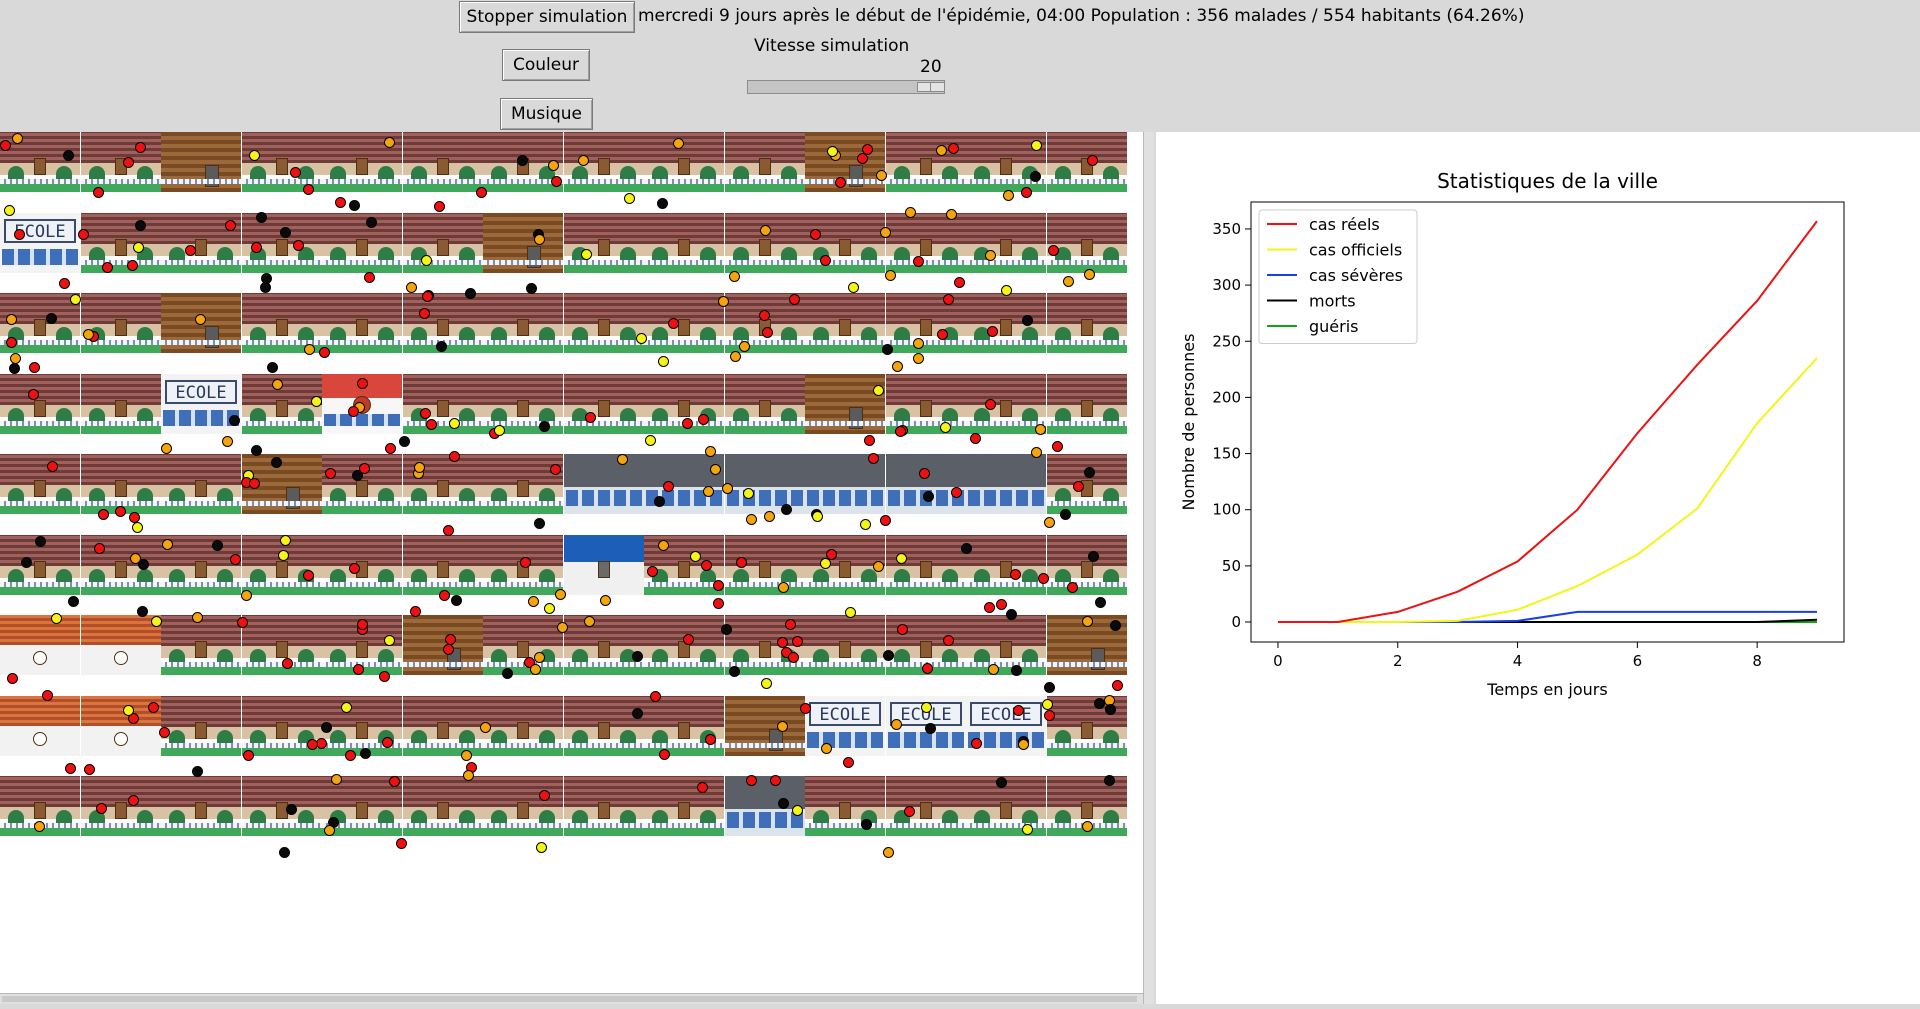 Image resolution: width=1920 pixels, height=1009 pixels. I want to click on school-sign: ECOLE, so click(40, 231).